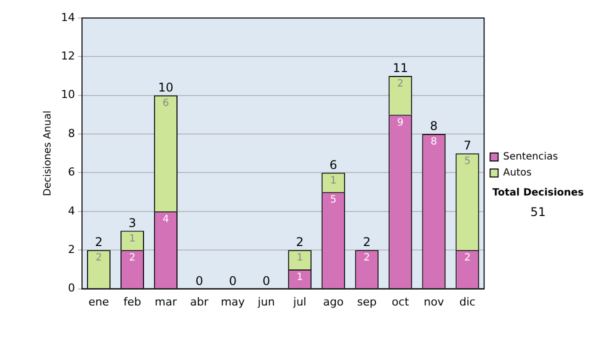 This screenshot has width=600, height=340. I want to click on x-tick-label: dic, so click(467, 301).